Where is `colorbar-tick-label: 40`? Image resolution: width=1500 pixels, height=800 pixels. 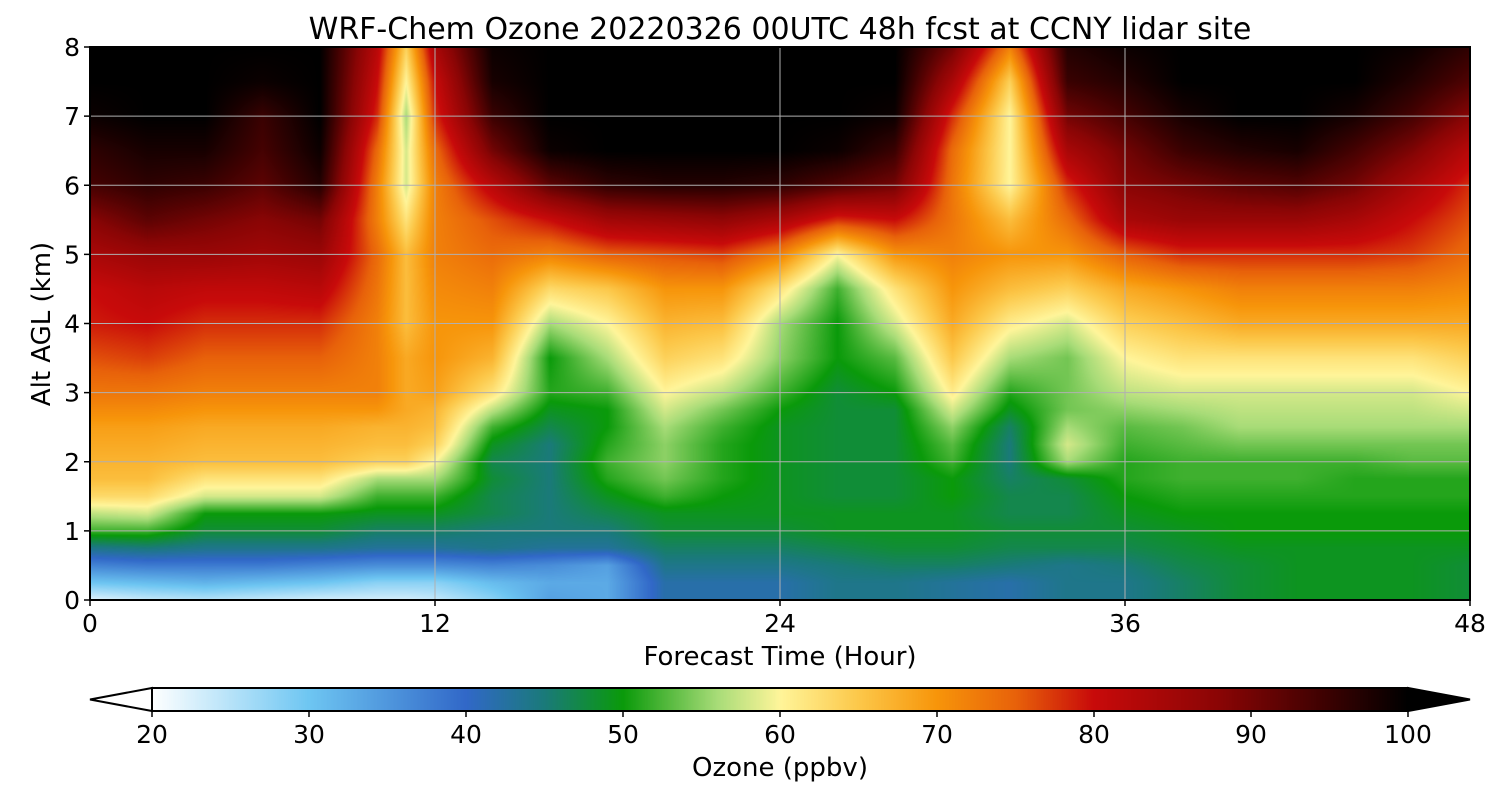 colorbar-tick-label: 40 is located at coordinates (466, 734).